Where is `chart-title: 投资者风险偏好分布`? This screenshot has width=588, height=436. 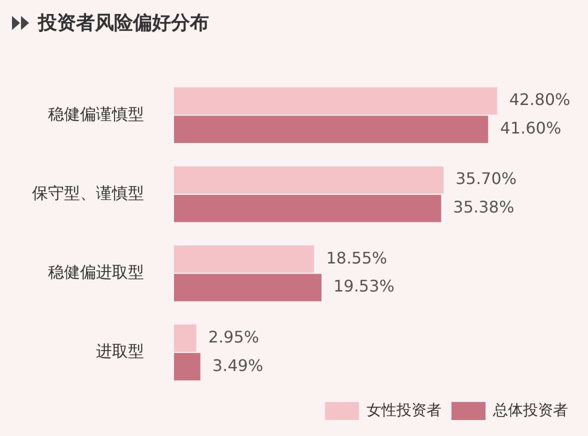
chart-title: 投资者风险偏好分布 is located at coordinates (123, 23).